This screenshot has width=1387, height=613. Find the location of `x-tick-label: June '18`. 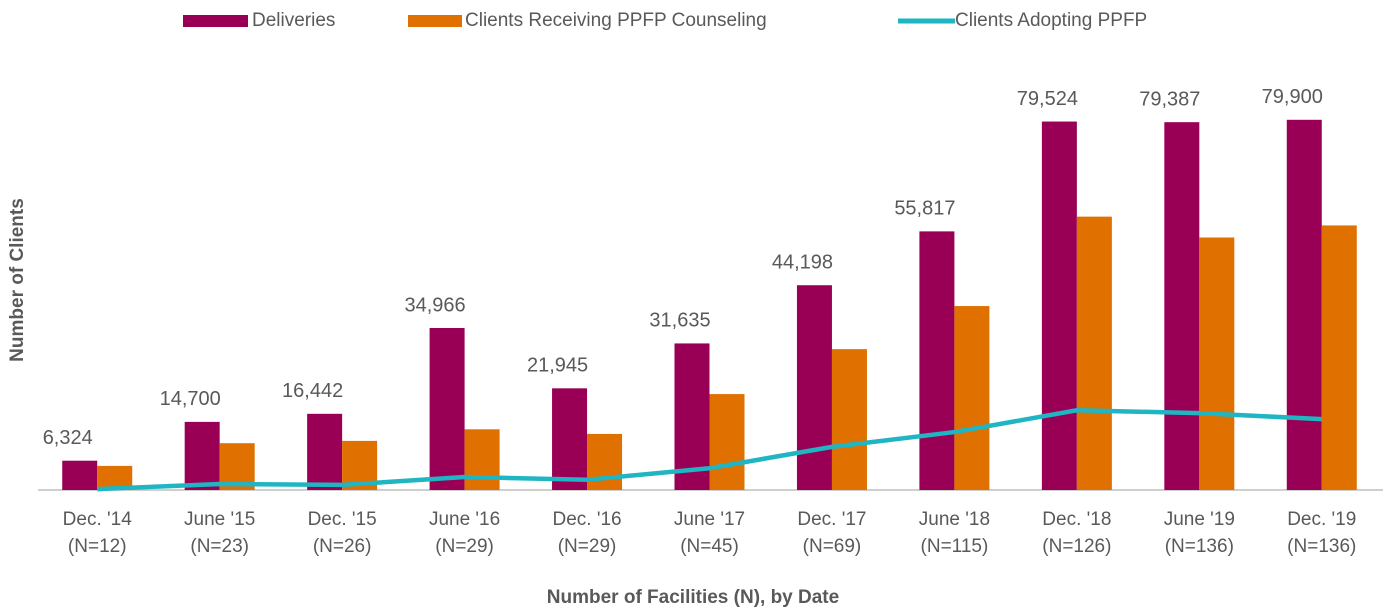

x-tick-label: June '18 is located at coordinates (954, 519).